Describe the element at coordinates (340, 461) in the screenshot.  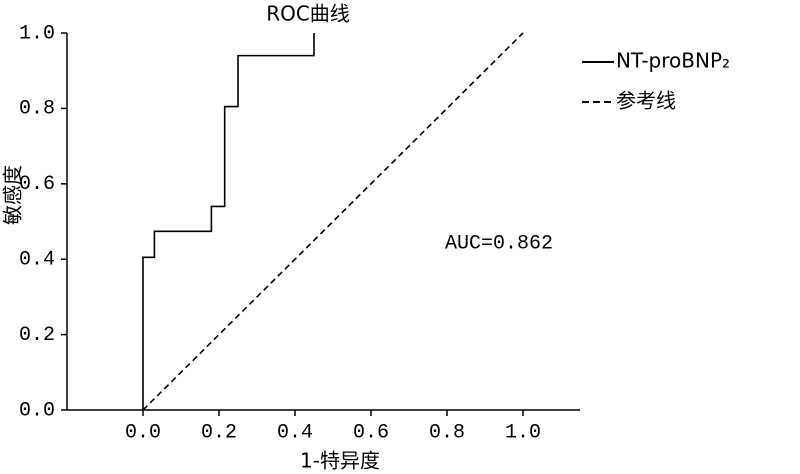
I see `x-axis-label: 1-特异度` at that location.